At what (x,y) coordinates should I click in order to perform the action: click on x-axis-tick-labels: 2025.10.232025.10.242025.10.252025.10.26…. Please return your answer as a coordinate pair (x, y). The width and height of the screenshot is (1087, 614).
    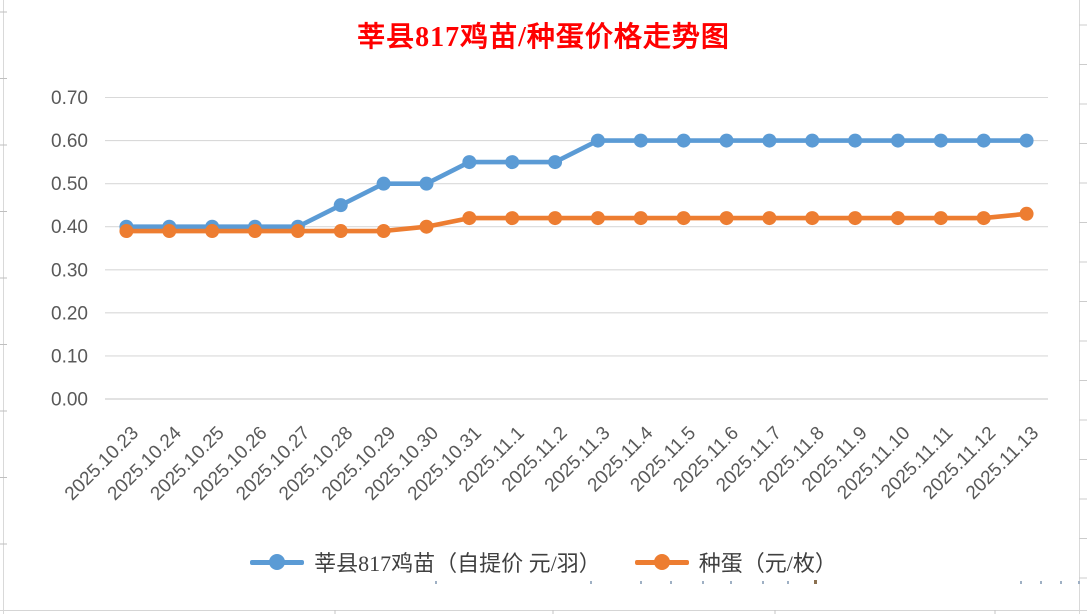
    Looking at the image, I should click on (552, 463).